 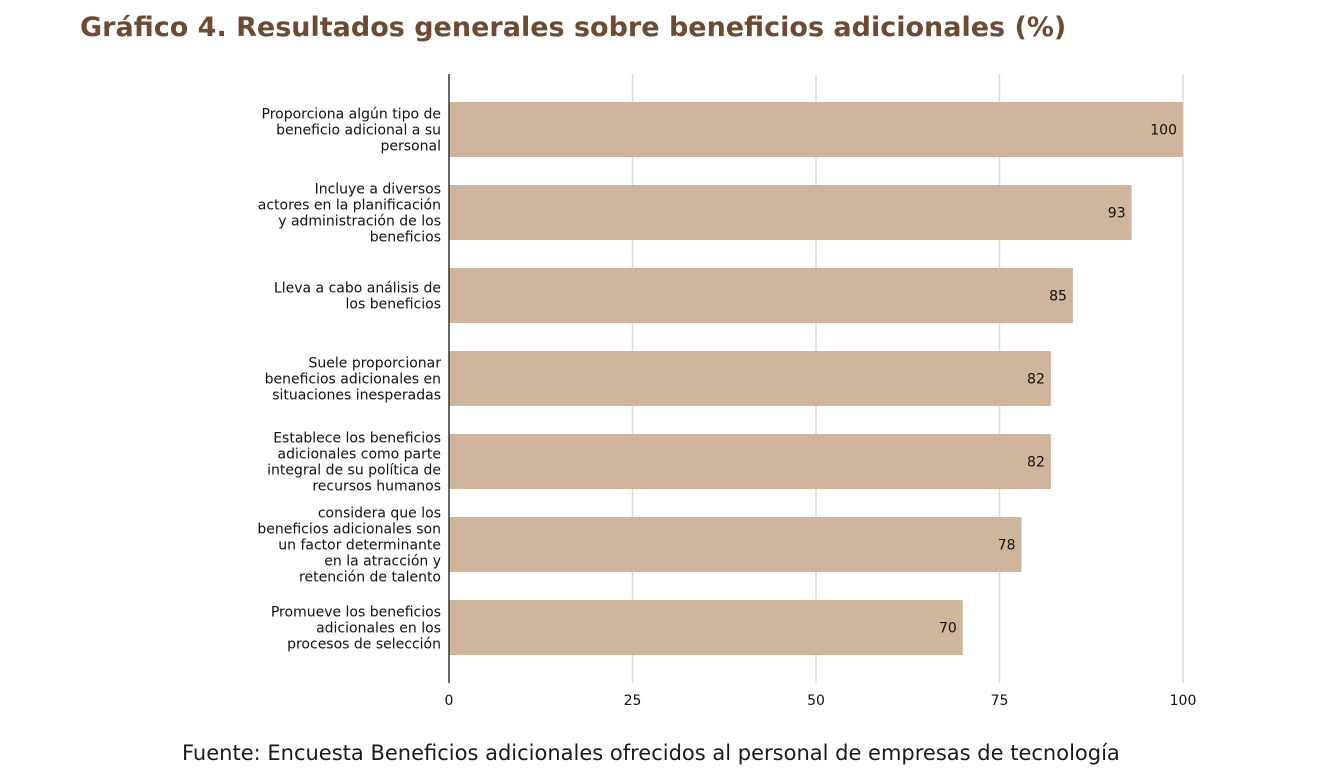 I want to click on x-tick-labels: 0 25 50 75 100, so click(x=821, y=701).